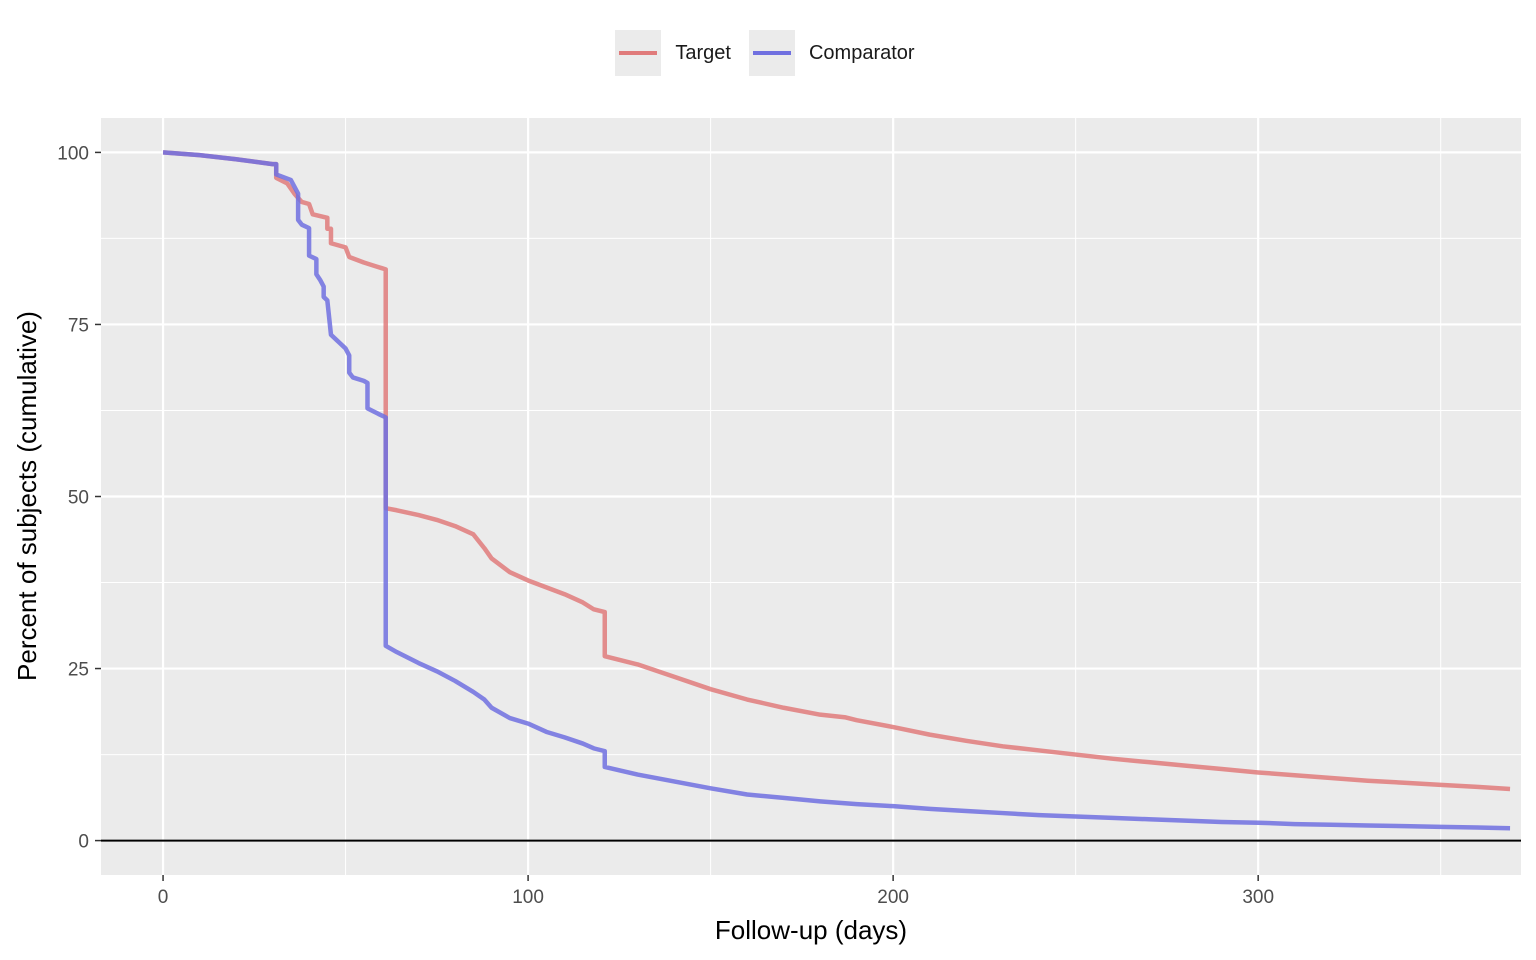  Describe the element at coordinates (528, 897) in the screenshot. I see `x-tick-label: 100` at that location.